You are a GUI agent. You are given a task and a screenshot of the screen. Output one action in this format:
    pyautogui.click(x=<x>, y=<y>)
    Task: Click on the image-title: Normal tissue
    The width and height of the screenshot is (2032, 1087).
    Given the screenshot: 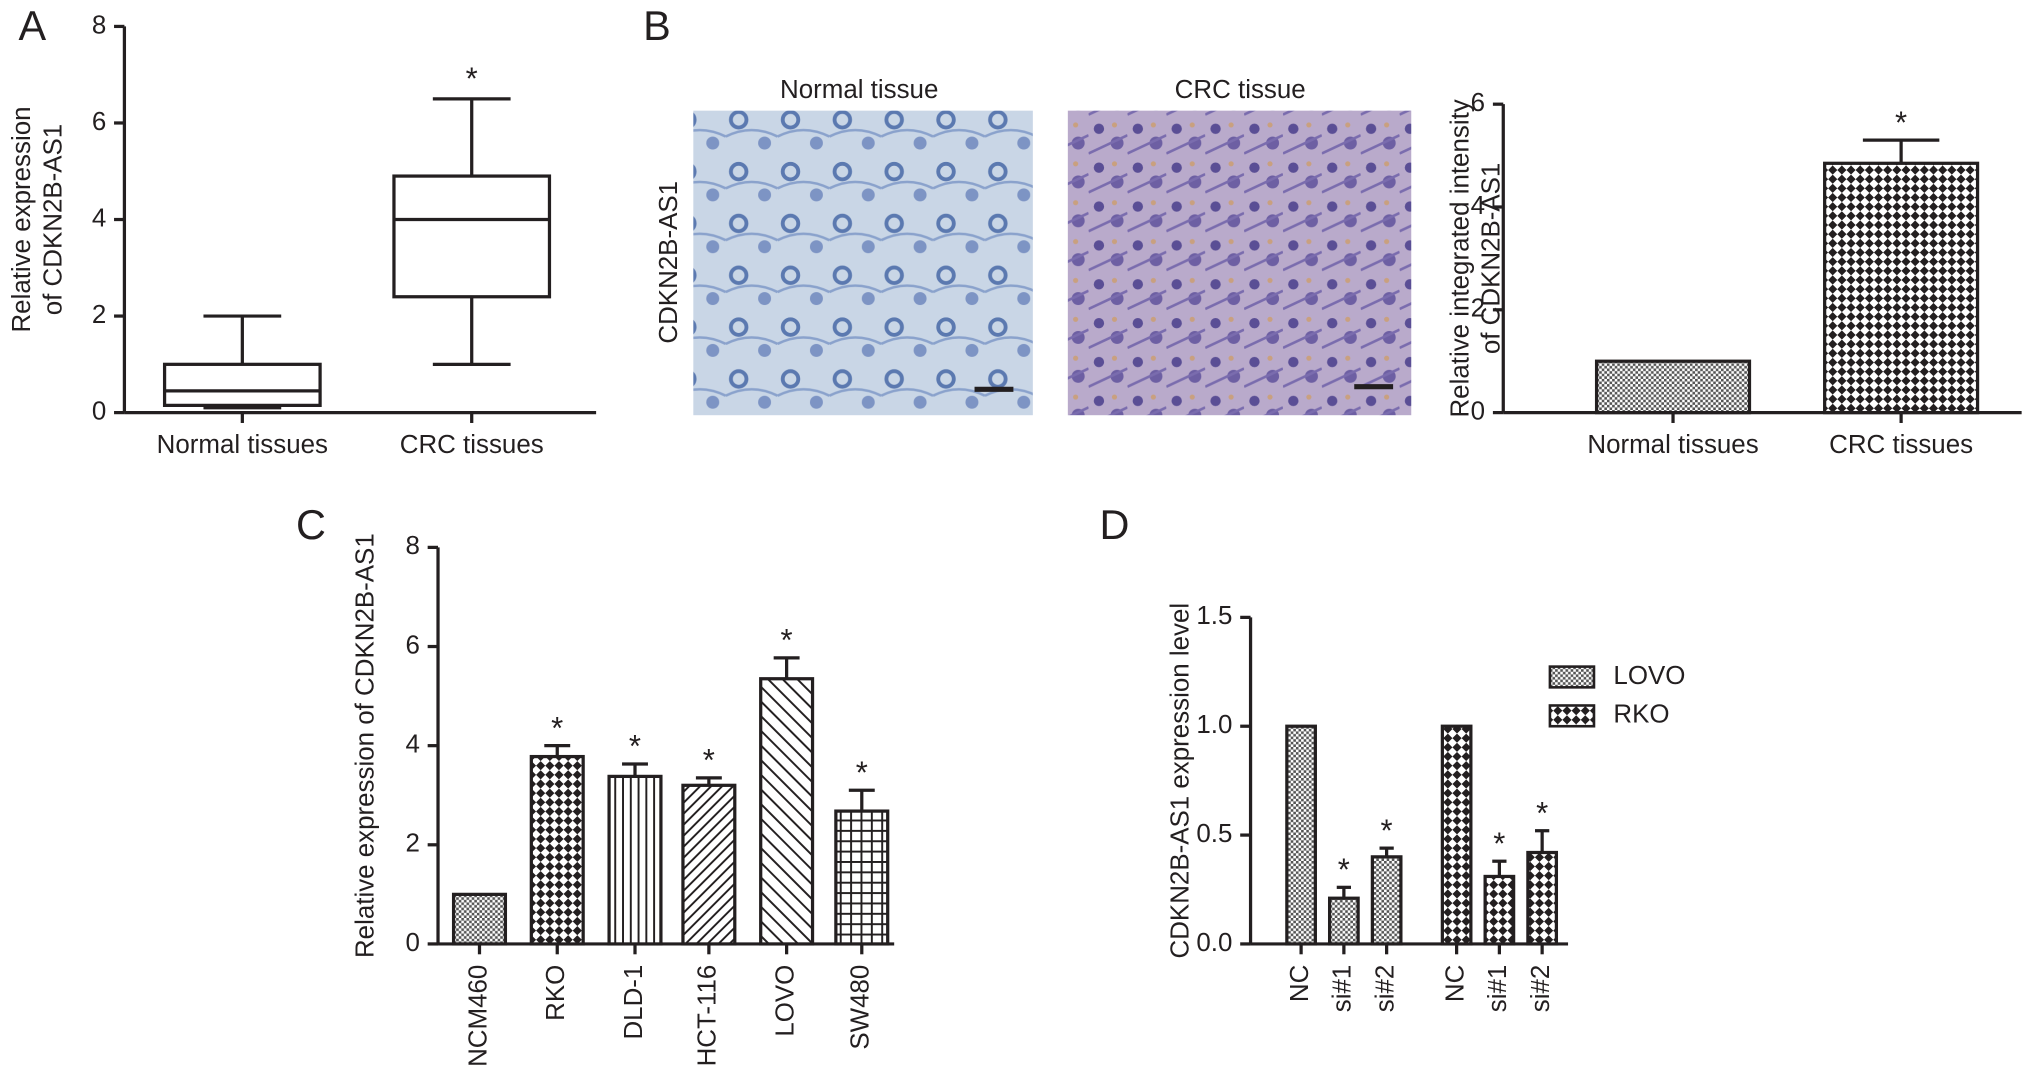 What is the action you would take?
    pyautogui.click(x=859, y=90)
    